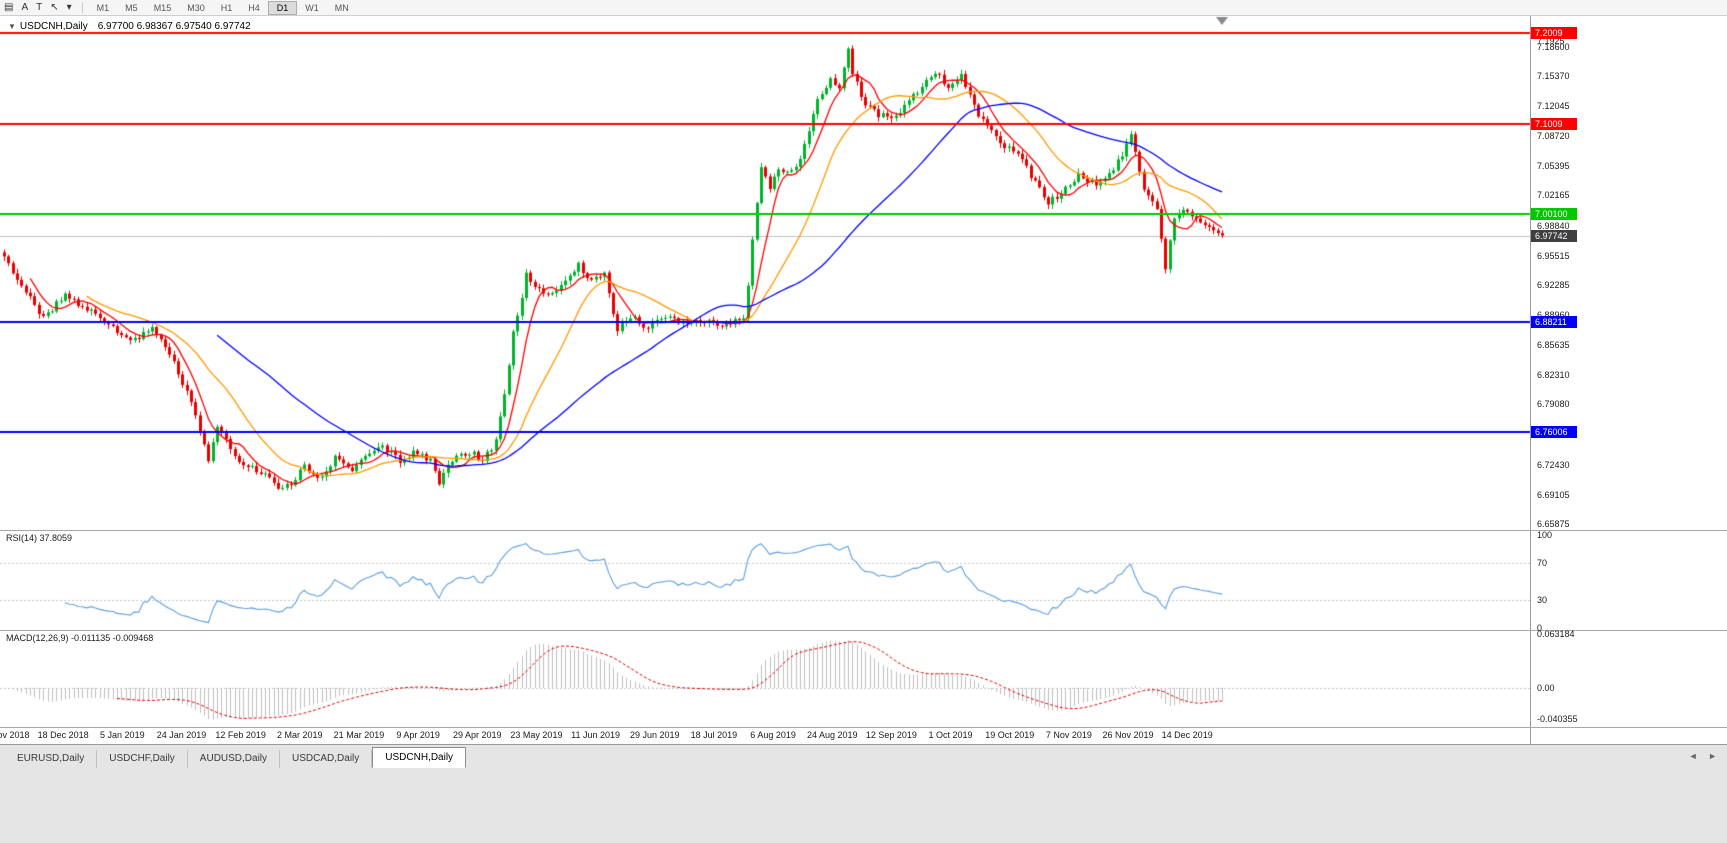 This screenshot has height=843, width=1727. Describe the element at coordinates (181, 735) in the screenshot. I see `time-axis-label: 24 Jan 2019` at that location.